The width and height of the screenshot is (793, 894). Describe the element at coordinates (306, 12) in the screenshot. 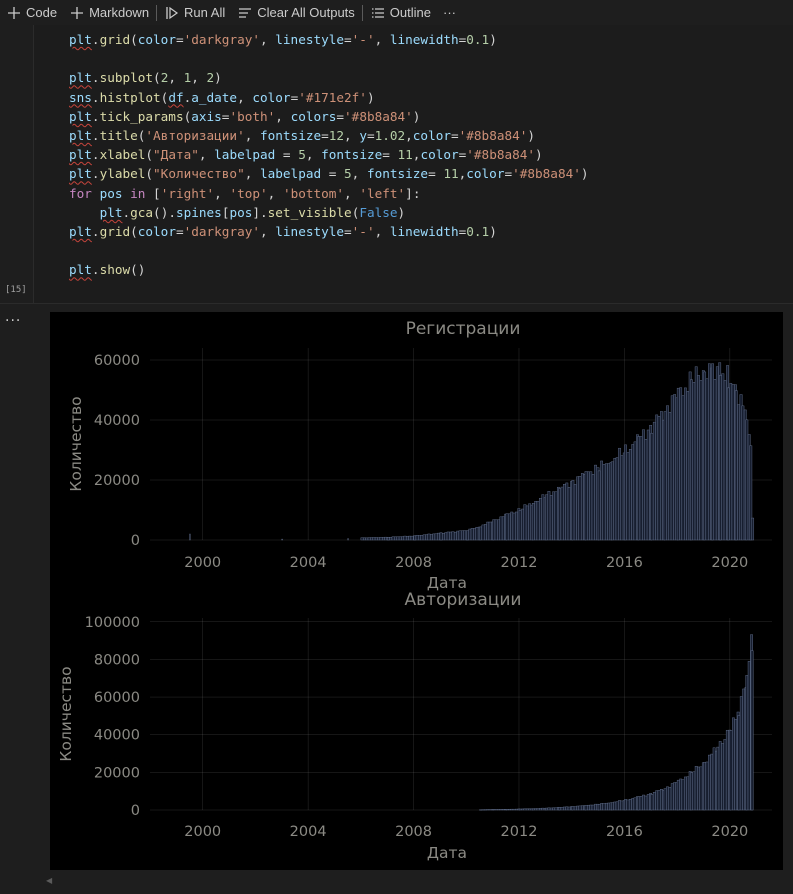

I see `clear-all-outputs-label: Clear All Outputs` at that location.